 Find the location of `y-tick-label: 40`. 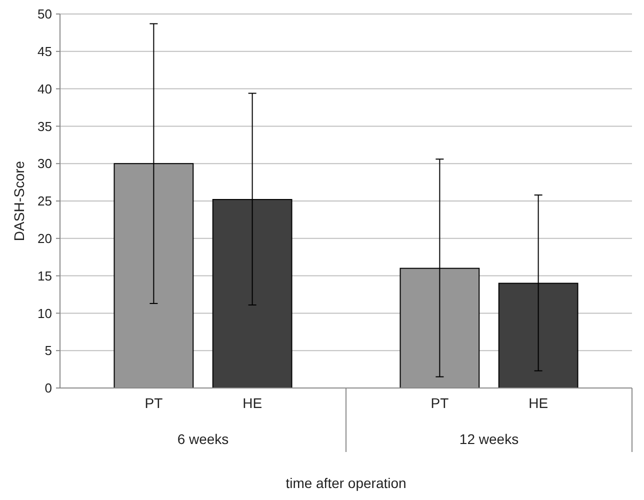

y-tick-label: 40 is located at coordinates (45, 88).